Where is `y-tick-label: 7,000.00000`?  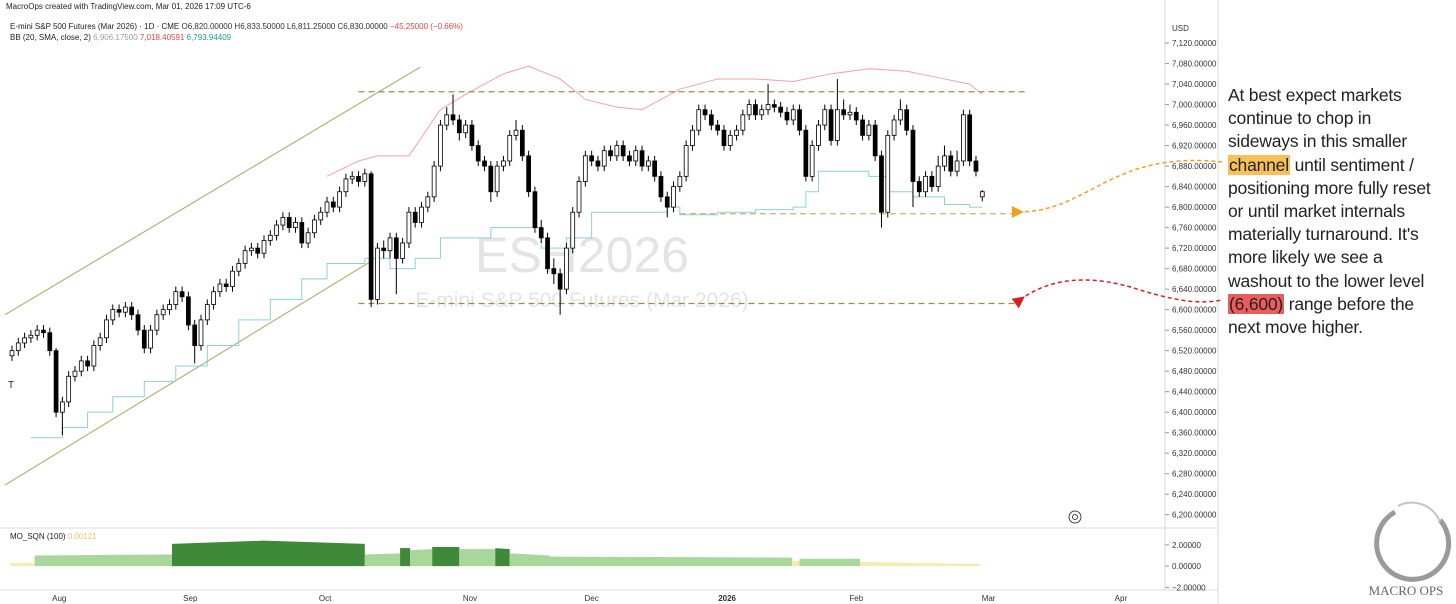 y-tick-label: 7,000.00000 is located at coordinates (1194, 105).